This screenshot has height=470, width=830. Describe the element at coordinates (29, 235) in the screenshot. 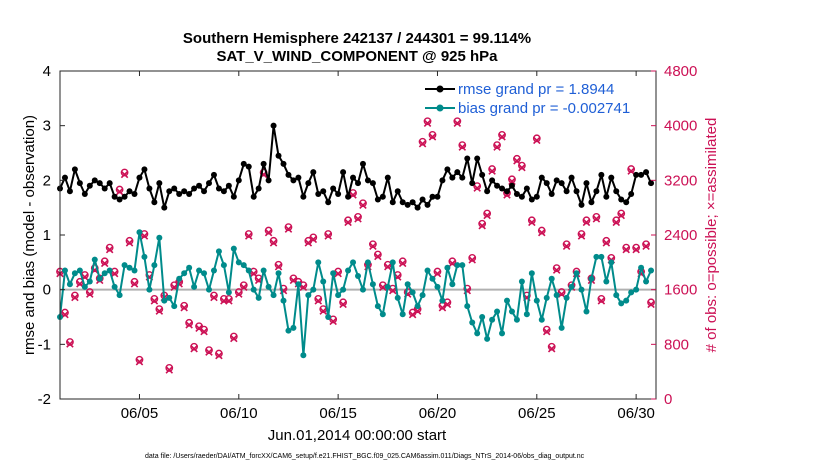

I see `y-axis-label: rmse and bias (model - observation)` at that location.